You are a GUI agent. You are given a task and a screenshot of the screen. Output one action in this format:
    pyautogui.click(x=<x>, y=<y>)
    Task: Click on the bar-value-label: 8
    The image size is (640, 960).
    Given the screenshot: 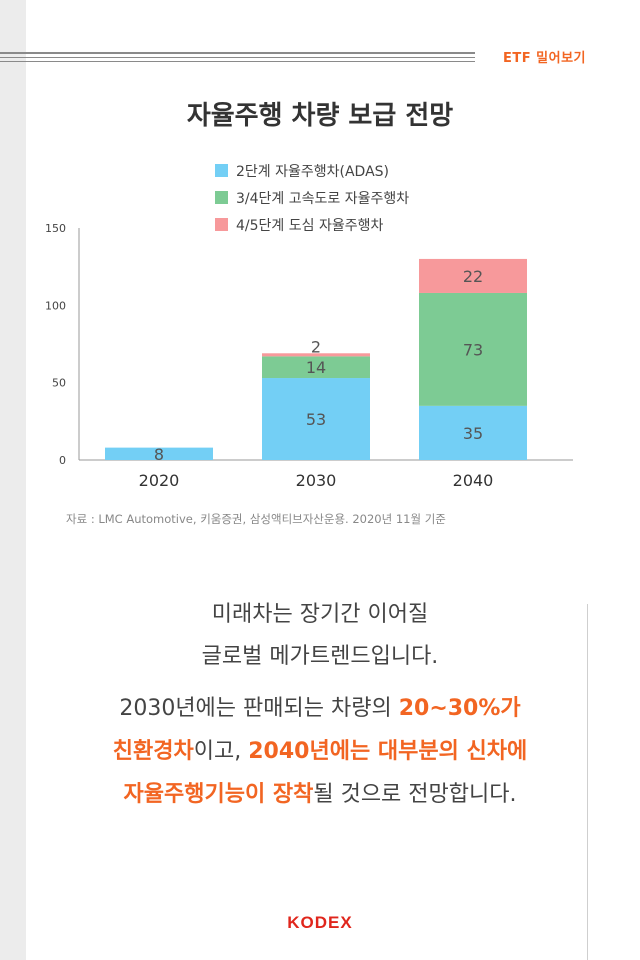 What is the action you would take?
    pyautogui.click(x=159, y=454)
    